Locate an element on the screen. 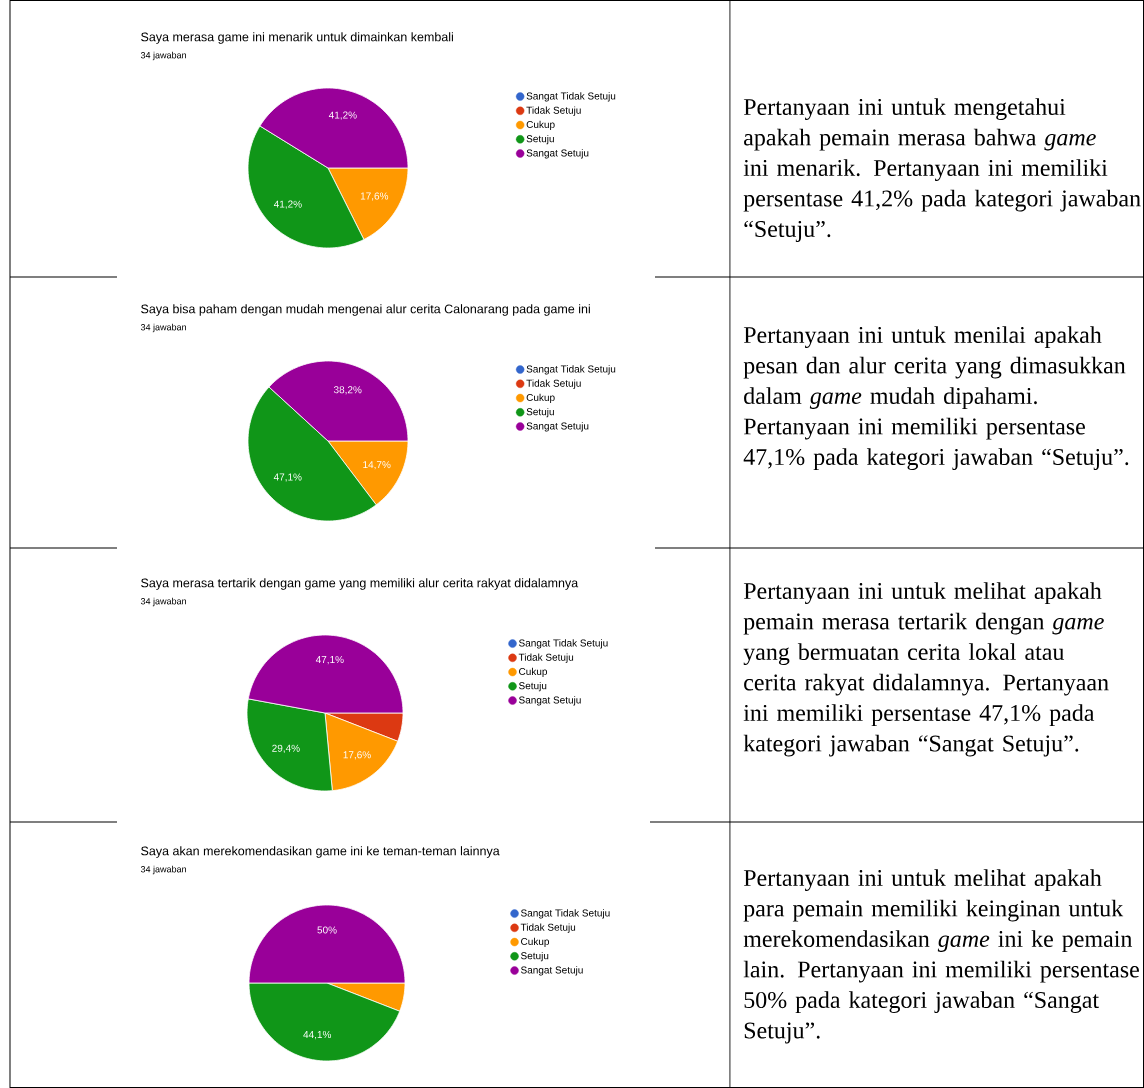  text: Pertanyaan ini untuk mengetahui apakah pemain merasa bahwa game ini menarik. Pertanyaan ini memiliki persentase 41,2% pada kategori jawaban “Setuju”. is located at coordinates (942, 170).